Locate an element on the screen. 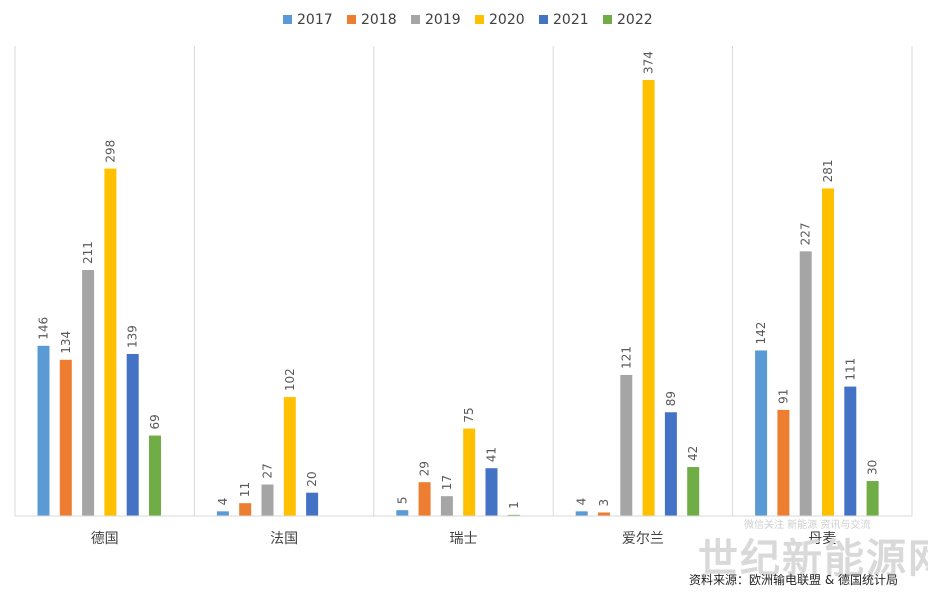 The image size is (928, 593). data-label: 41 is located at coordinates (492, 454).